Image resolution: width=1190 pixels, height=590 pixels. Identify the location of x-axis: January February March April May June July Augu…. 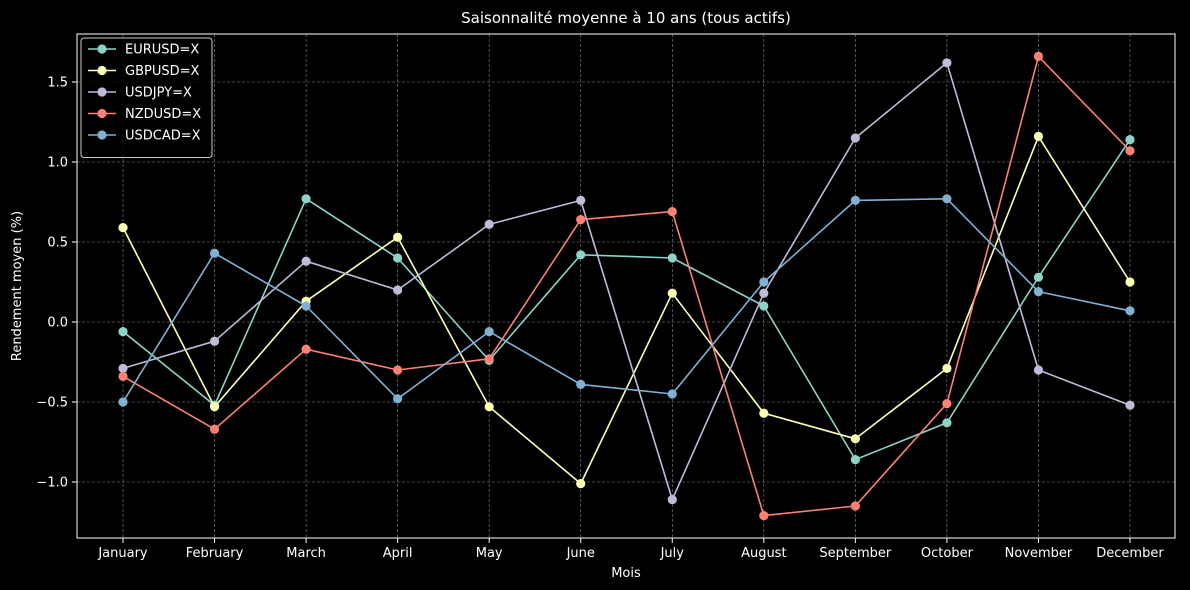
(630, 549).